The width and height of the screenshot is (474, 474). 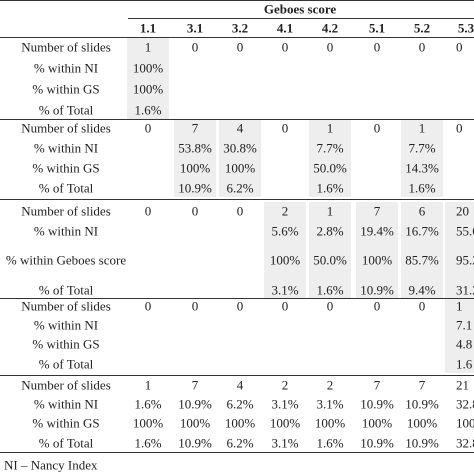 What do you see at coordinates (462, 385) in the screenshot?
I see `cell: 21` at bounding box center [462, 385].